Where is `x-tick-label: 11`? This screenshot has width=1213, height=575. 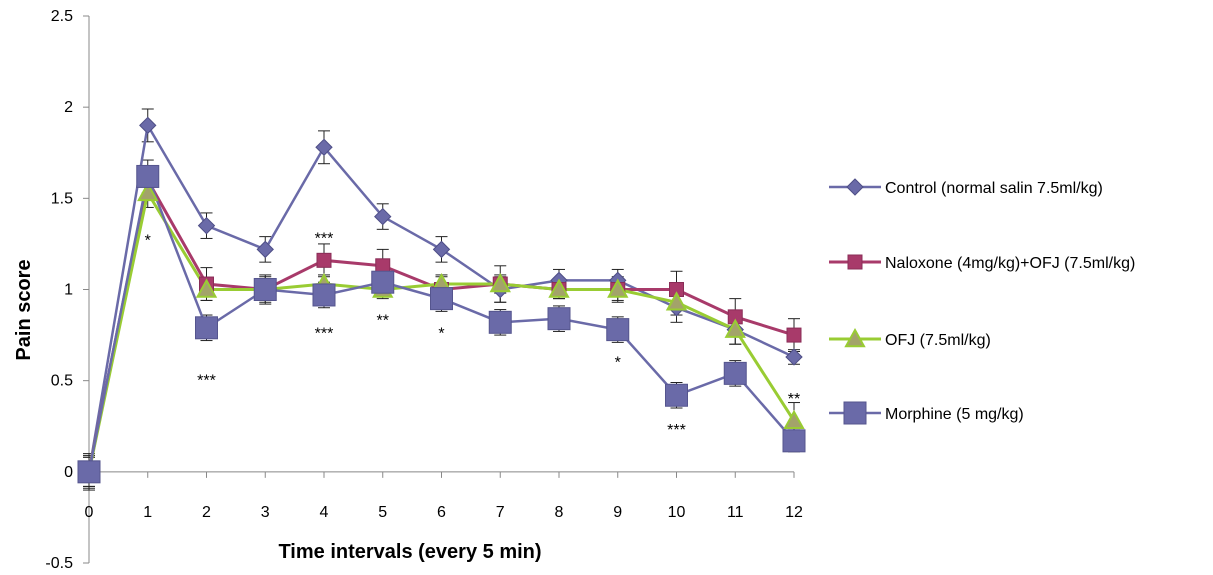
x-tick-label: 11 is located at coordinates (735, 512).